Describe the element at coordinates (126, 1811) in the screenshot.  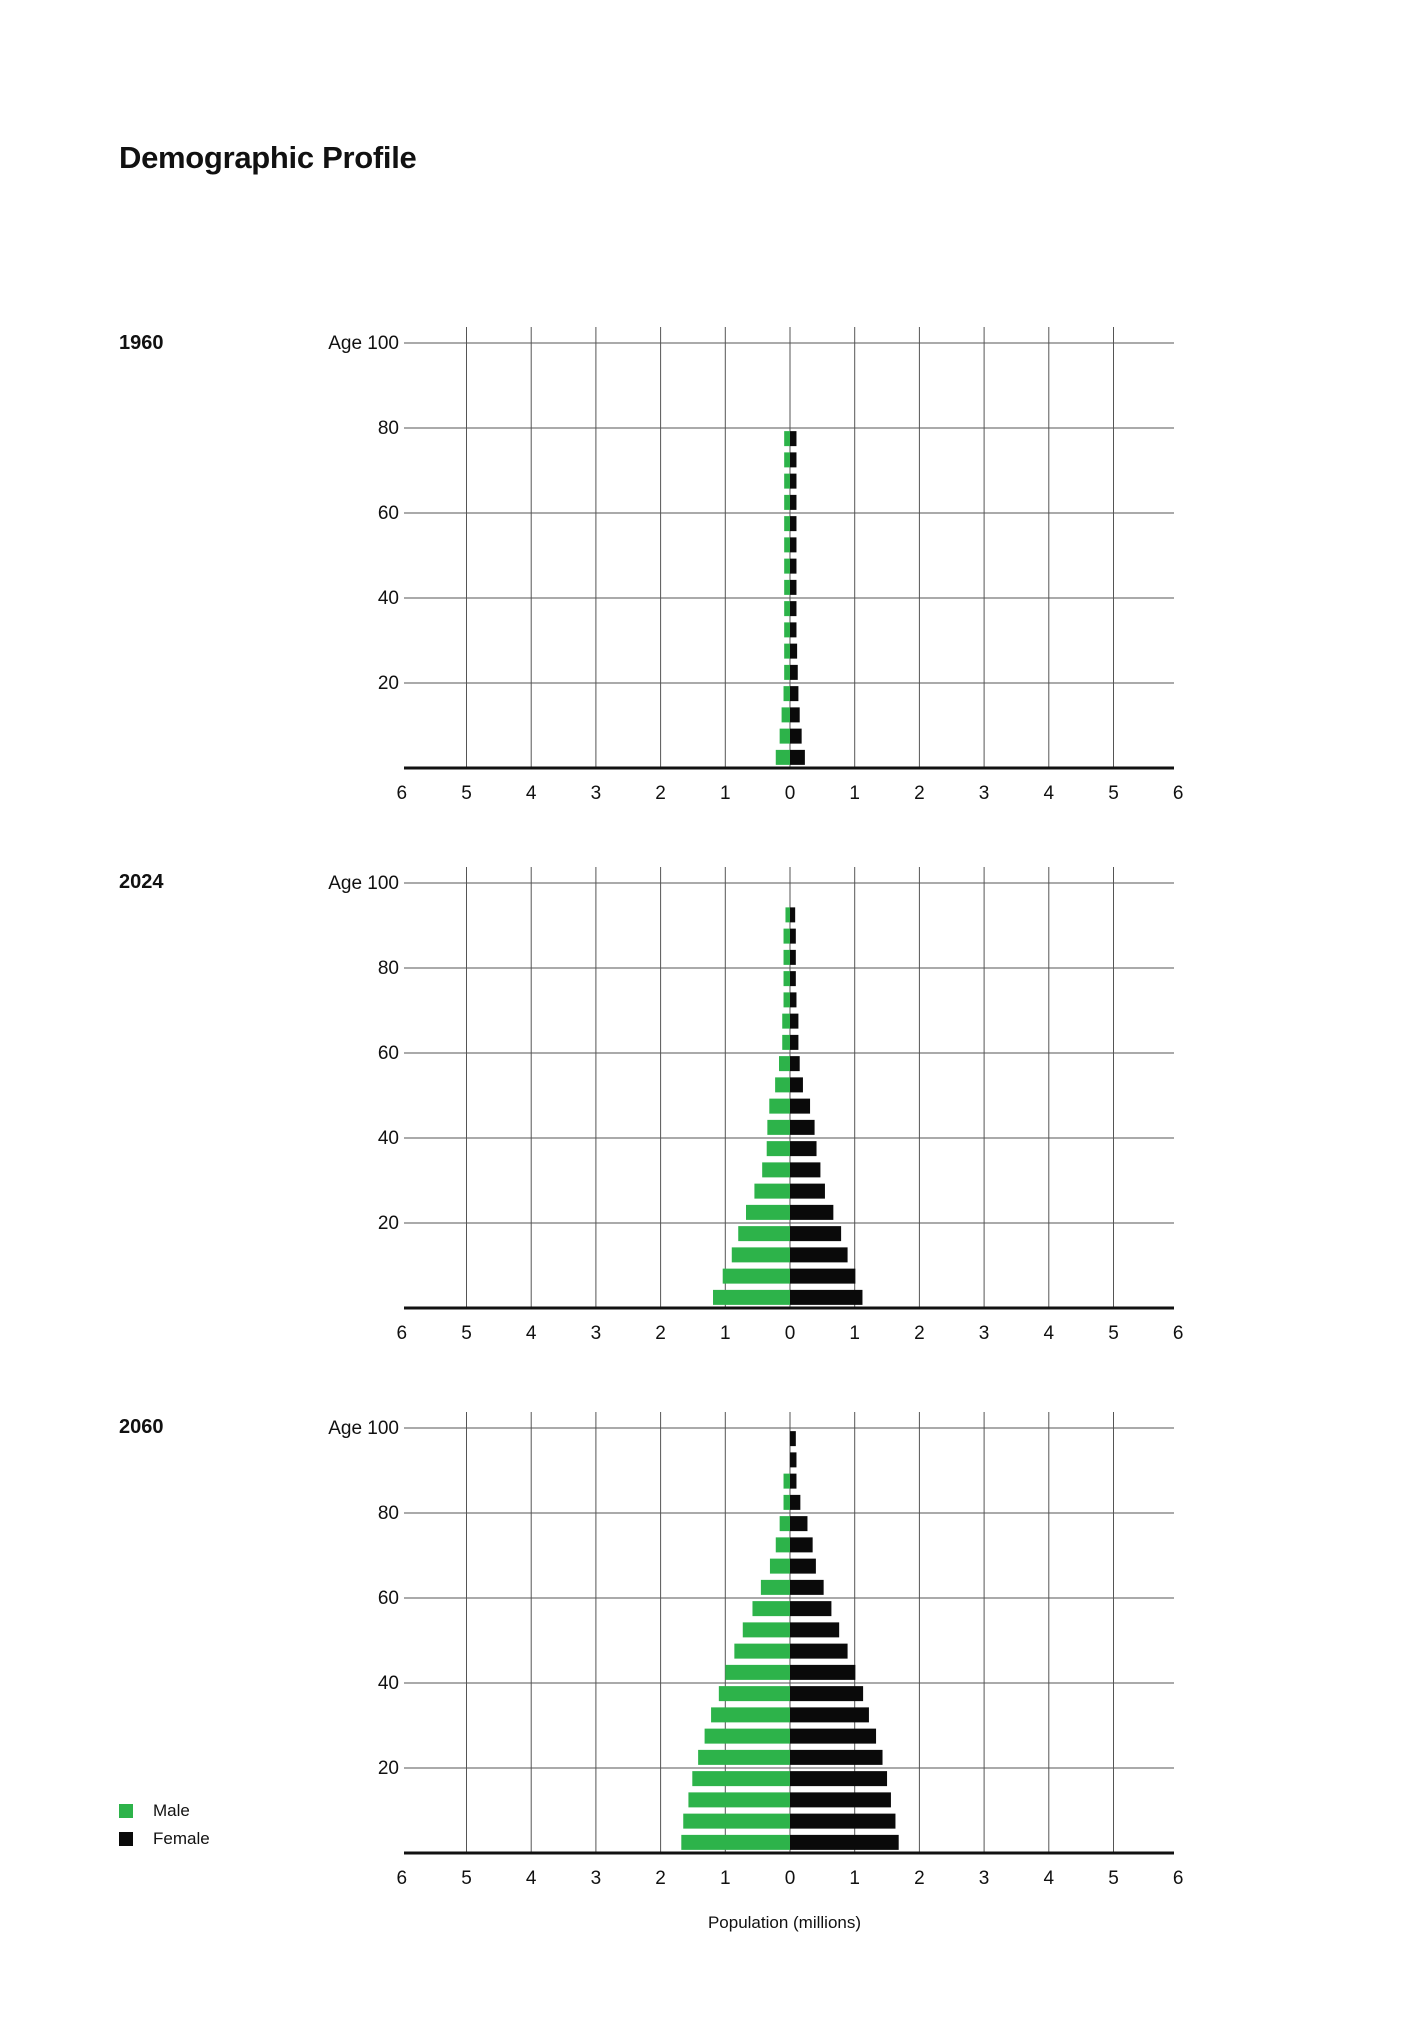
I see `legend-swatch-male` at that location.